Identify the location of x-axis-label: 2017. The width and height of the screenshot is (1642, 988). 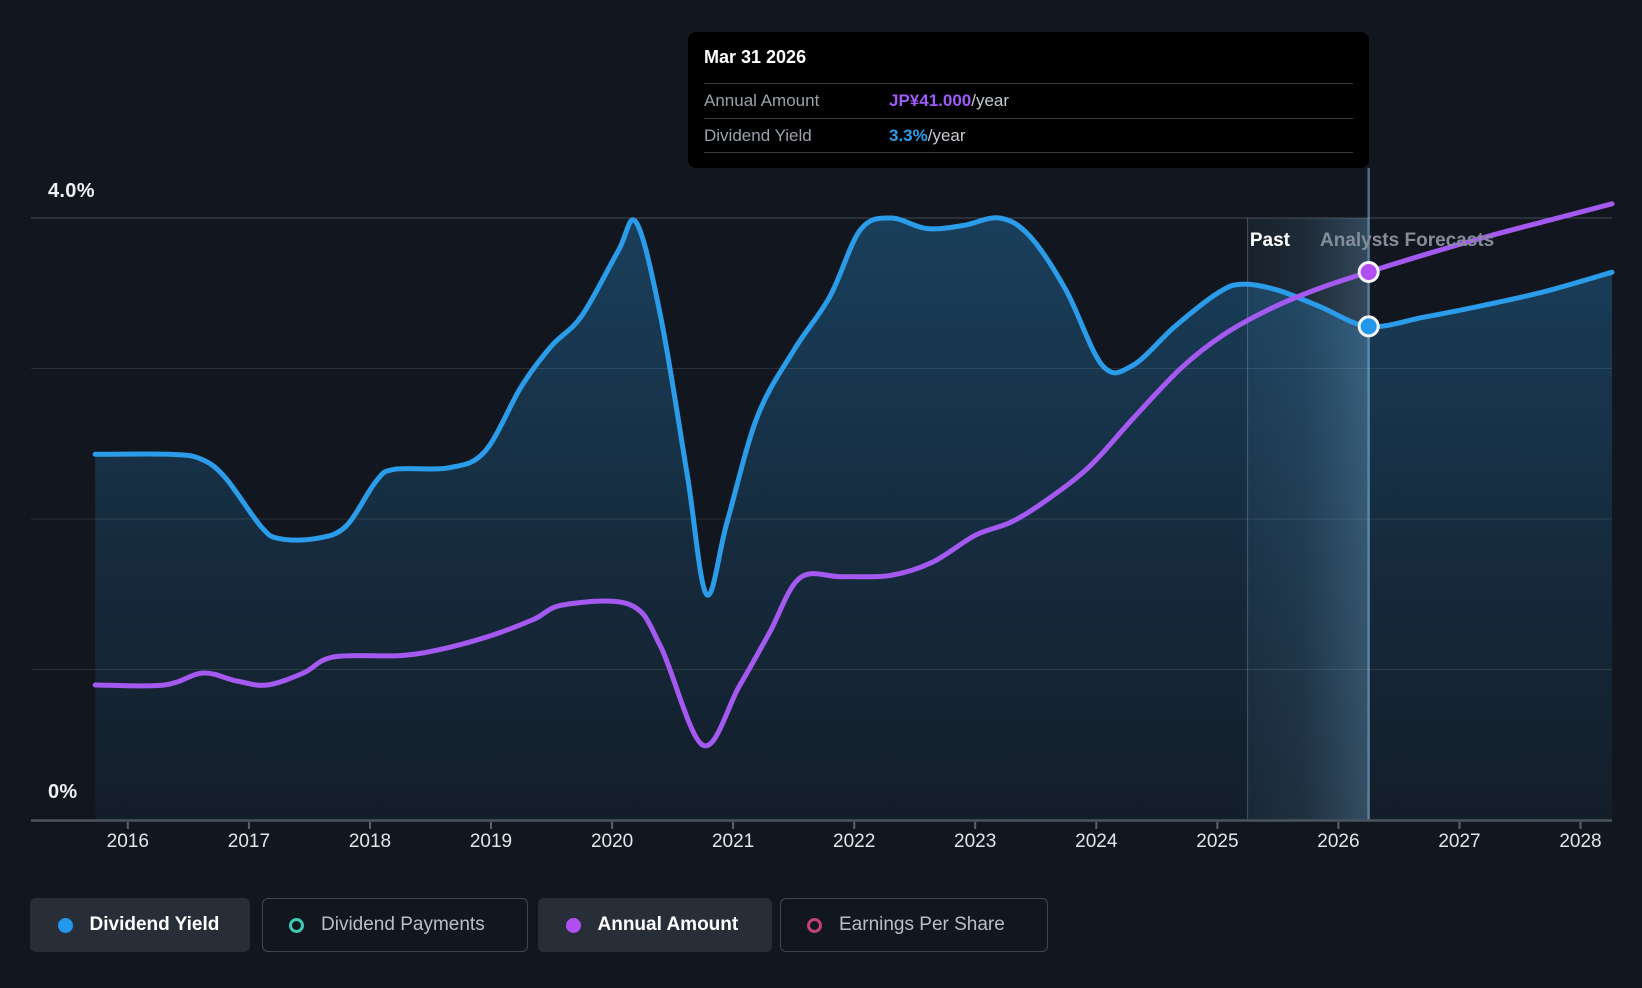
(249, 841).